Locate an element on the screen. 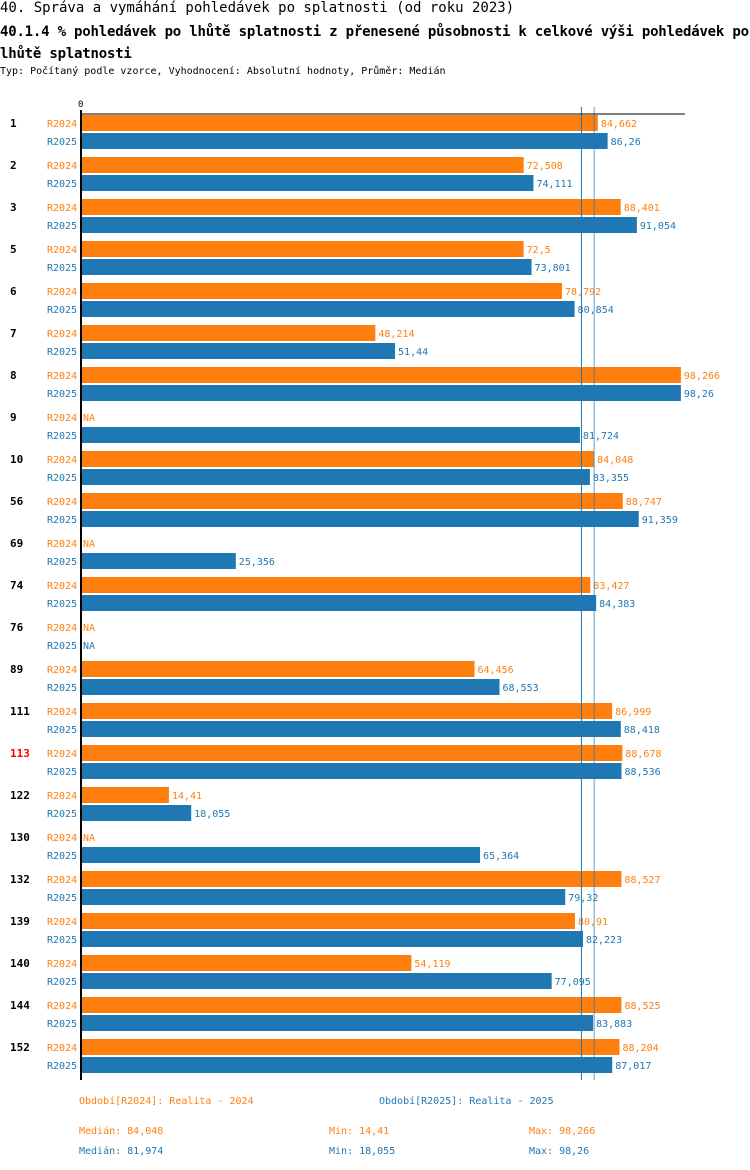  data-label: 51,44 is located at coordinates (413, 352).